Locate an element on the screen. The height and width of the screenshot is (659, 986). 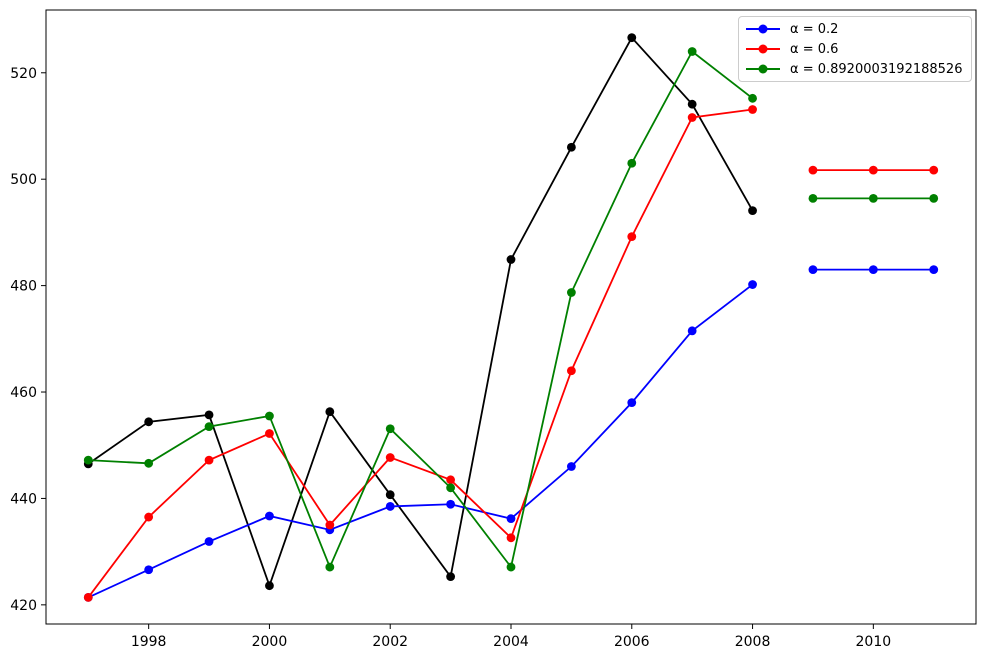
legend-label: α = 0.2 is located at coordinates (814, 29).